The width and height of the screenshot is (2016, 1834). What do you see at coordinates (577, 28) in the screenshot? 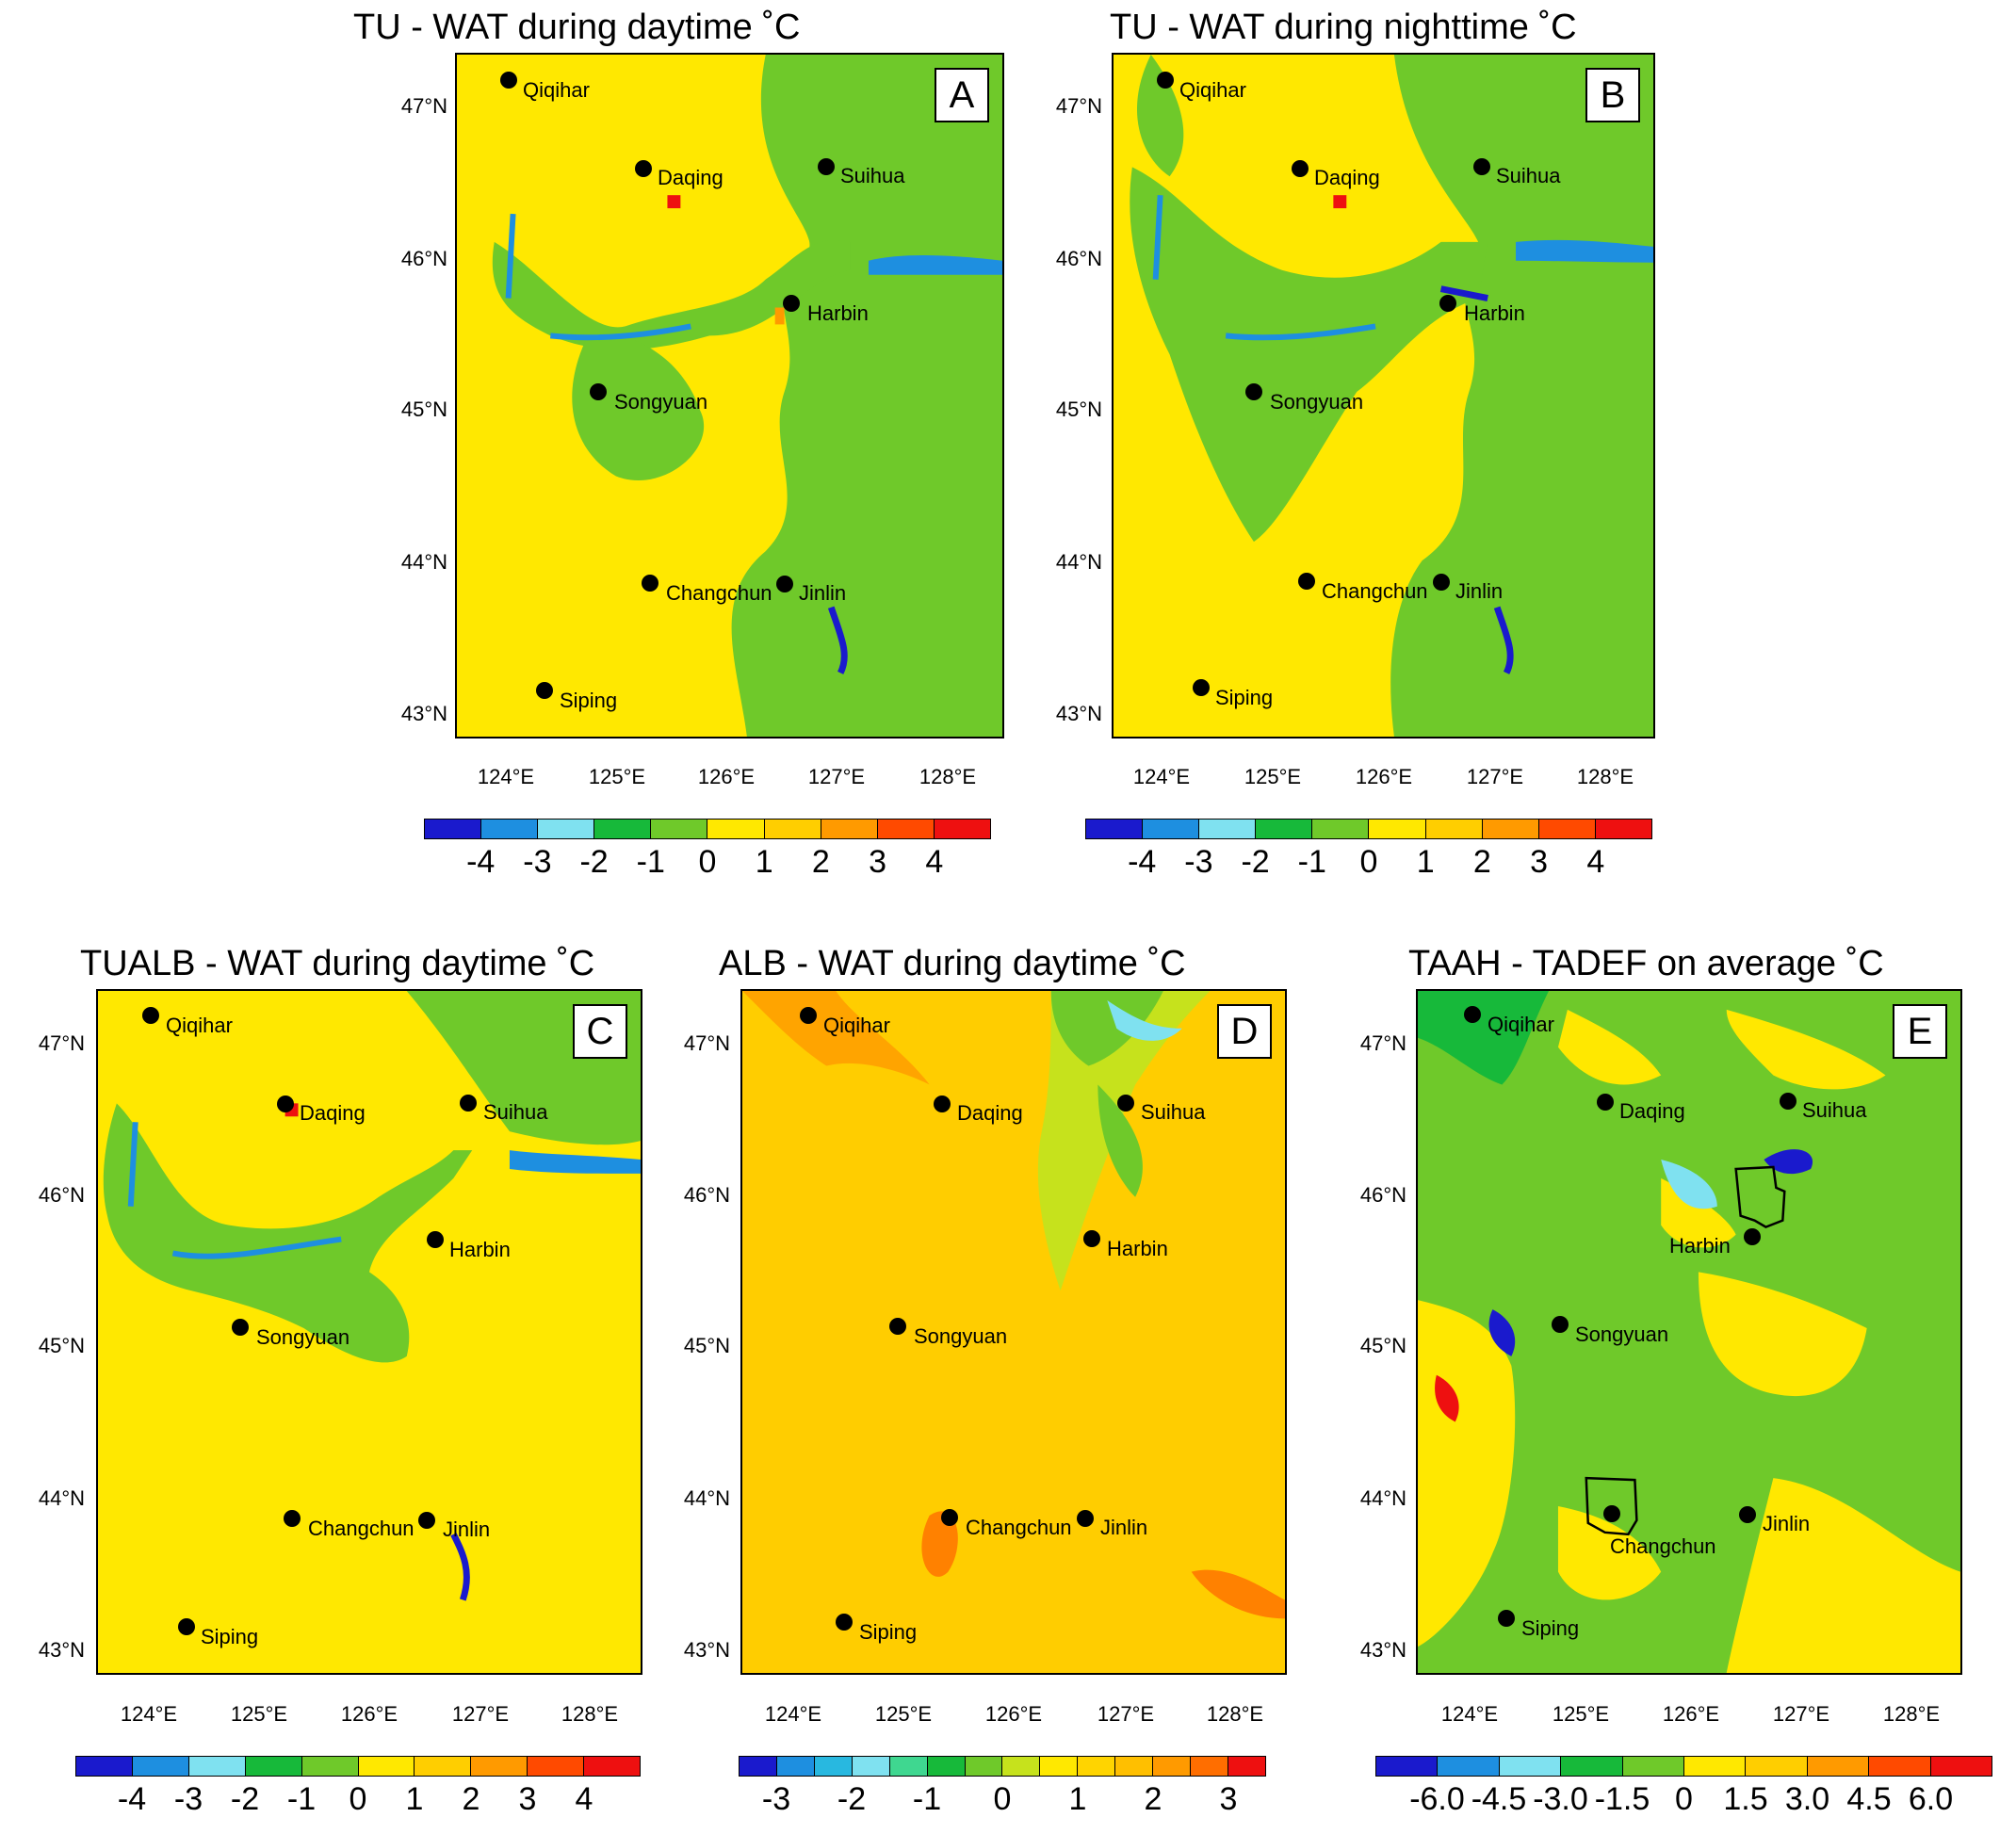
I see `panel-title: TU - WAT during daytime ˚C` at bounding box center [577, 28].